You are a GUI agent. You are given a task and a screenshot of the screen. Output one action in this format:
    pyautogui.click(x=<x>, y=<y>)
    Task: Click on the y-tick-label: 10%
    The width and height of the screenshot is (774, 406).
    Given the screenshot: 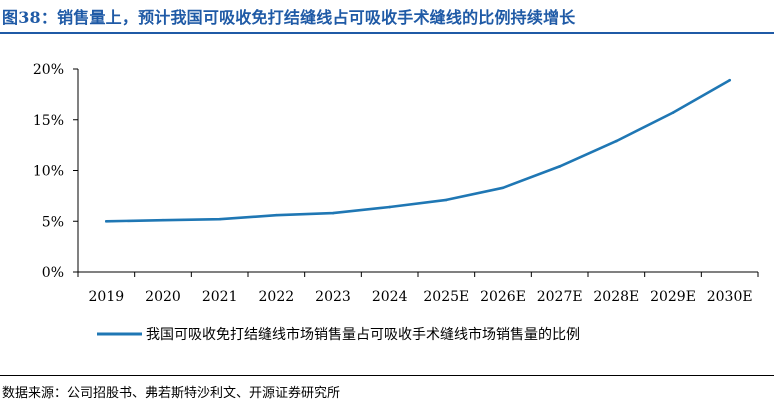 What is the action you would take?
    pyautogui.click(x=48, y=172)
    